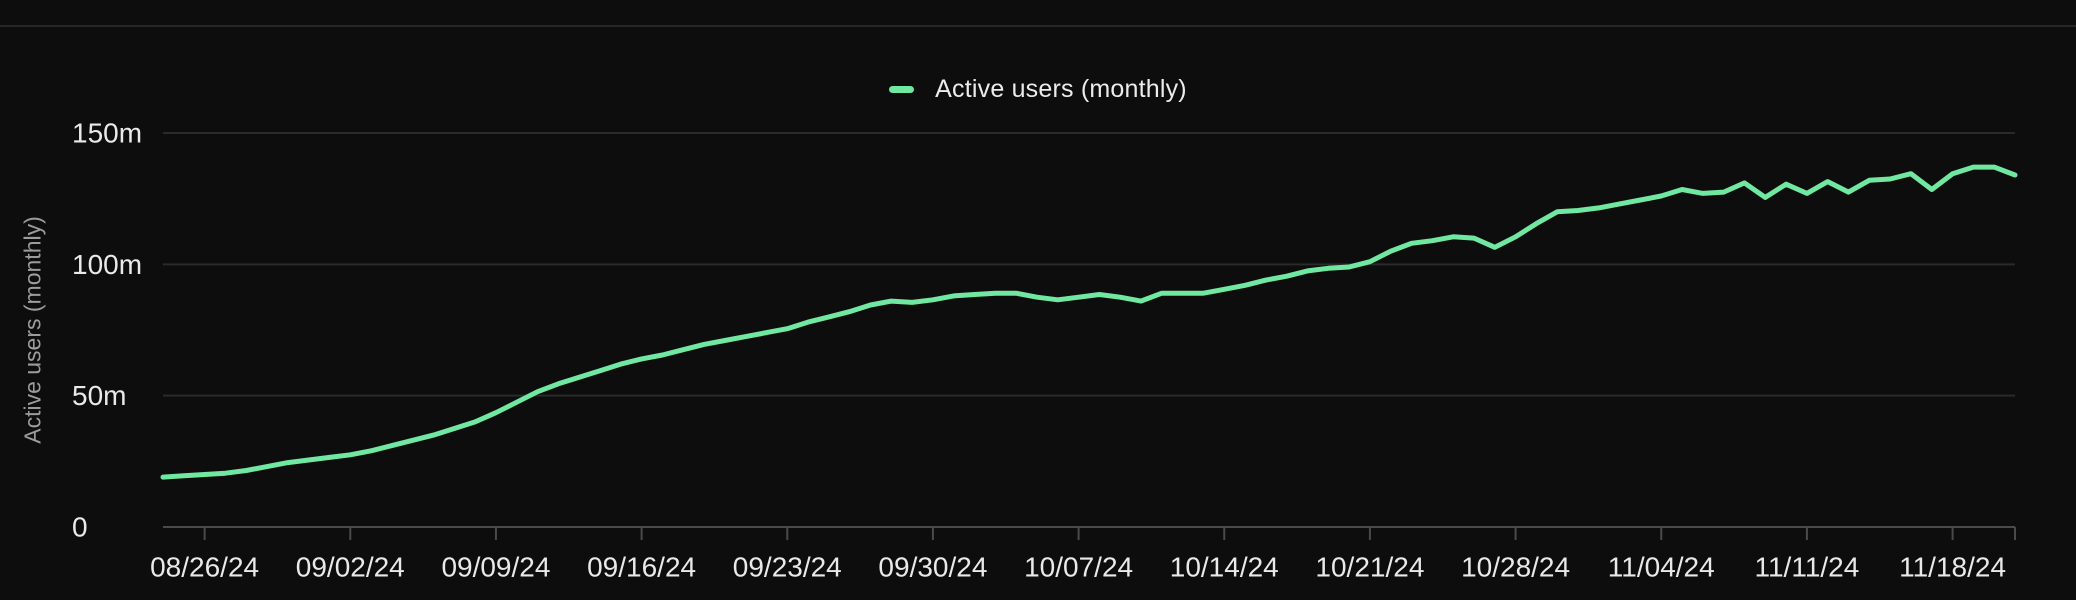 The height and width of the screenshot is (600, 2076). Describe the element at coordinates (495, 567) in the screenshot. I see `x-tick-label: 09/09/24` at that location.